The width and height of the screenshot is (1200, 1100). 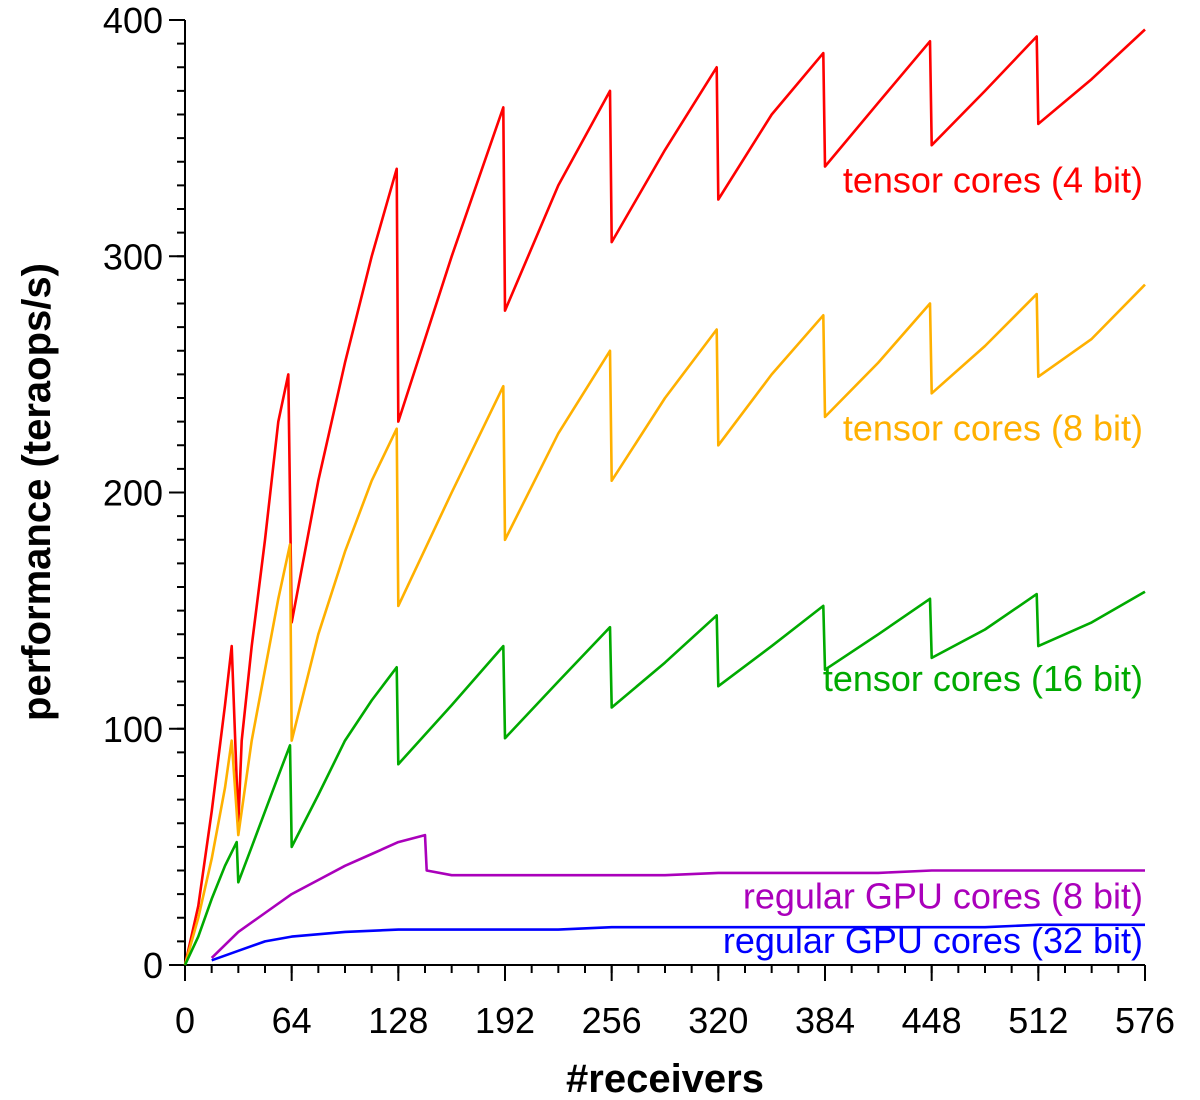 I want to click on series-label-1: tensor cores (8 bit), so click(x=993, y=428).